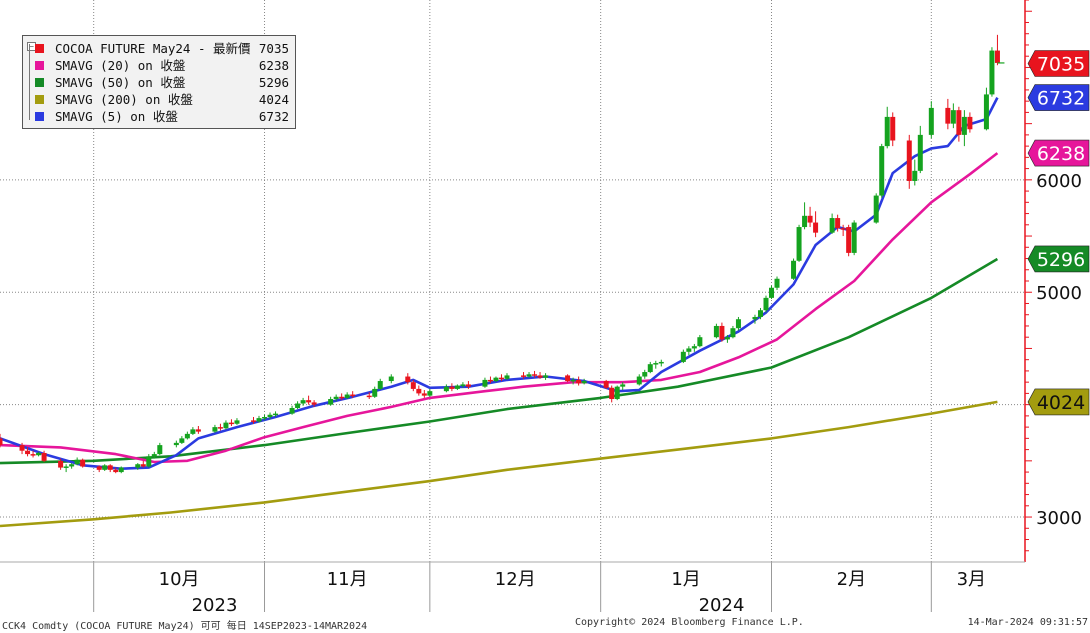  I want to click on legend-value: 4024, so click(273, 99).